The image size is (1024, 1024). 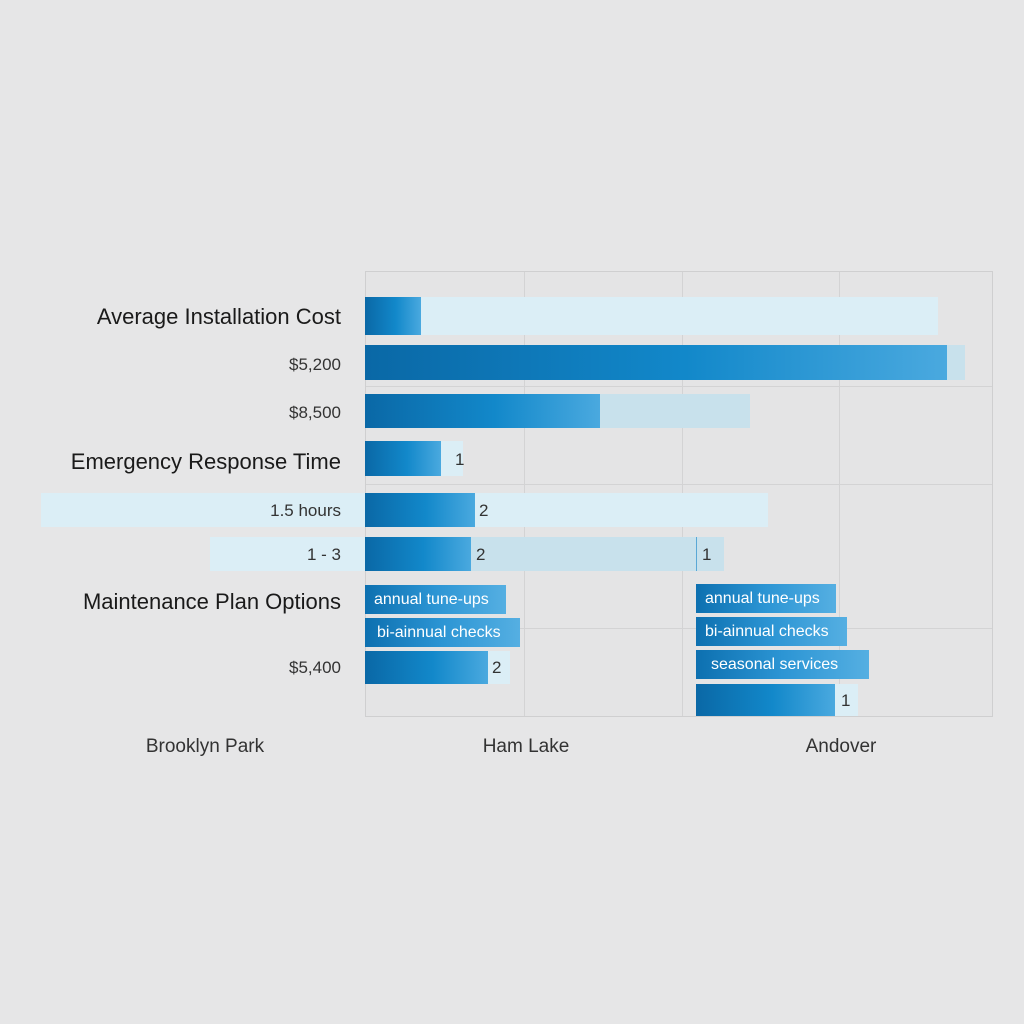 What do you see at coordinates (782, 664) in the screenshot?
I see `option-seasonal-services-andover: seasonal services` at bounding box center [782, 664].